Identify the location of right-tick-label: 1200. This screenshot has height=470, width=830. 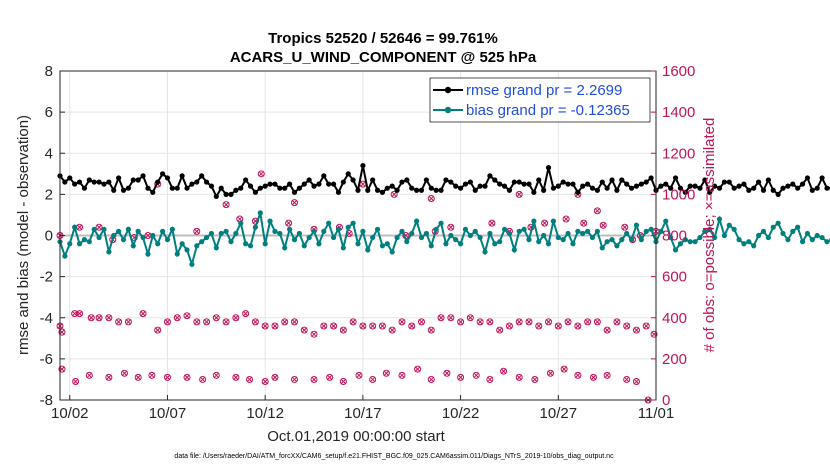
(678, 153).